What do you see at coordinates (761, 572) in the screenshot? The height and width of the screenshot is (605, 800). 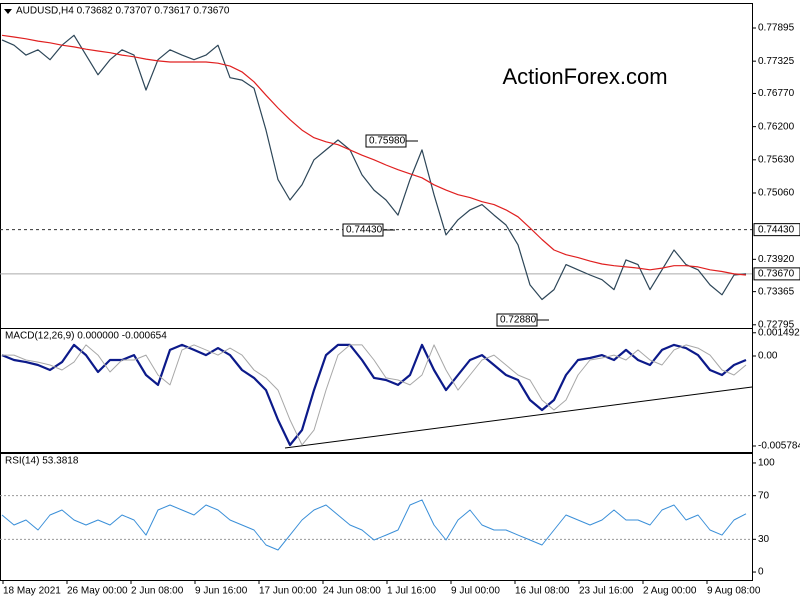 I see `y-tick-label: 0` at bounding box center [761, 572].